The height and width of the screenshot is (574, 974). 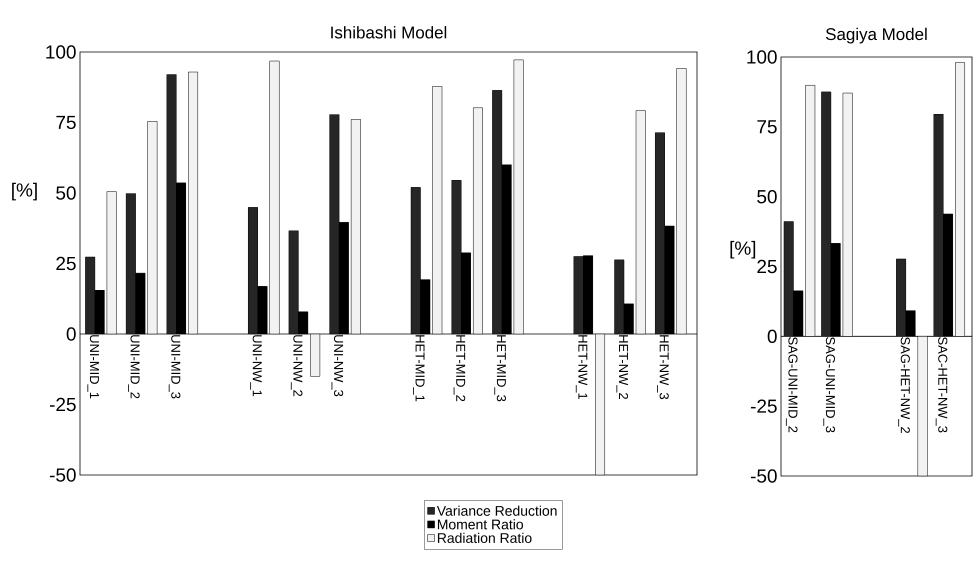 I want to click on legend-label: Radiation Ratio, so click(x=485, y=537).